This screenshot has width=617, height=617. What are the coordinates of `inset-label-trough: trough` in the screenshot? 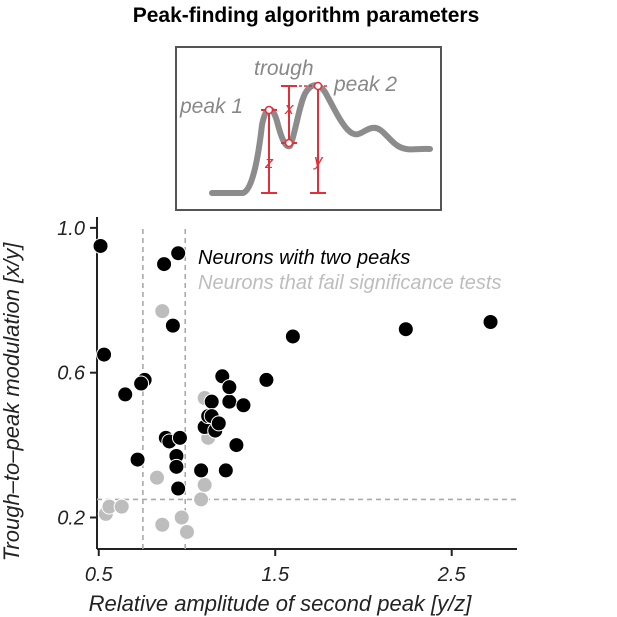 It's located at (284, 68).